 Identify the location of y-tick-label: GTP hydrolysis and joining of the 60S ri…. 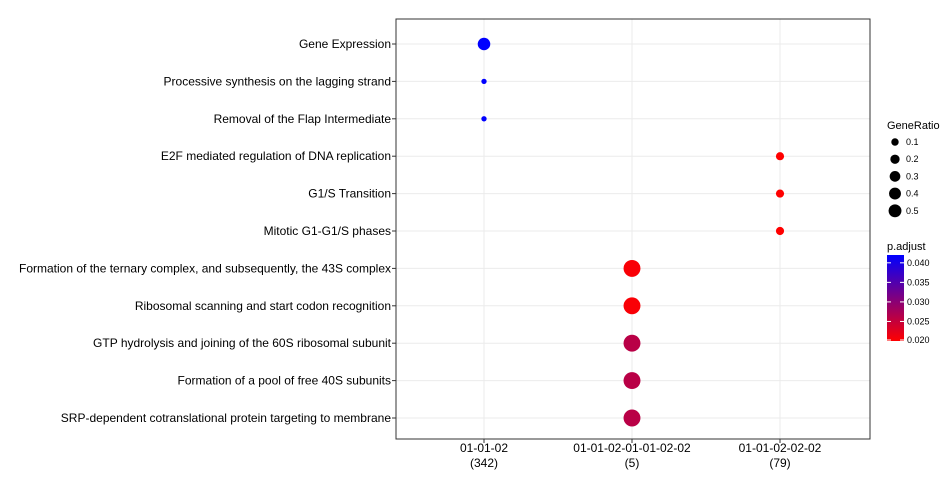
(242, 343).